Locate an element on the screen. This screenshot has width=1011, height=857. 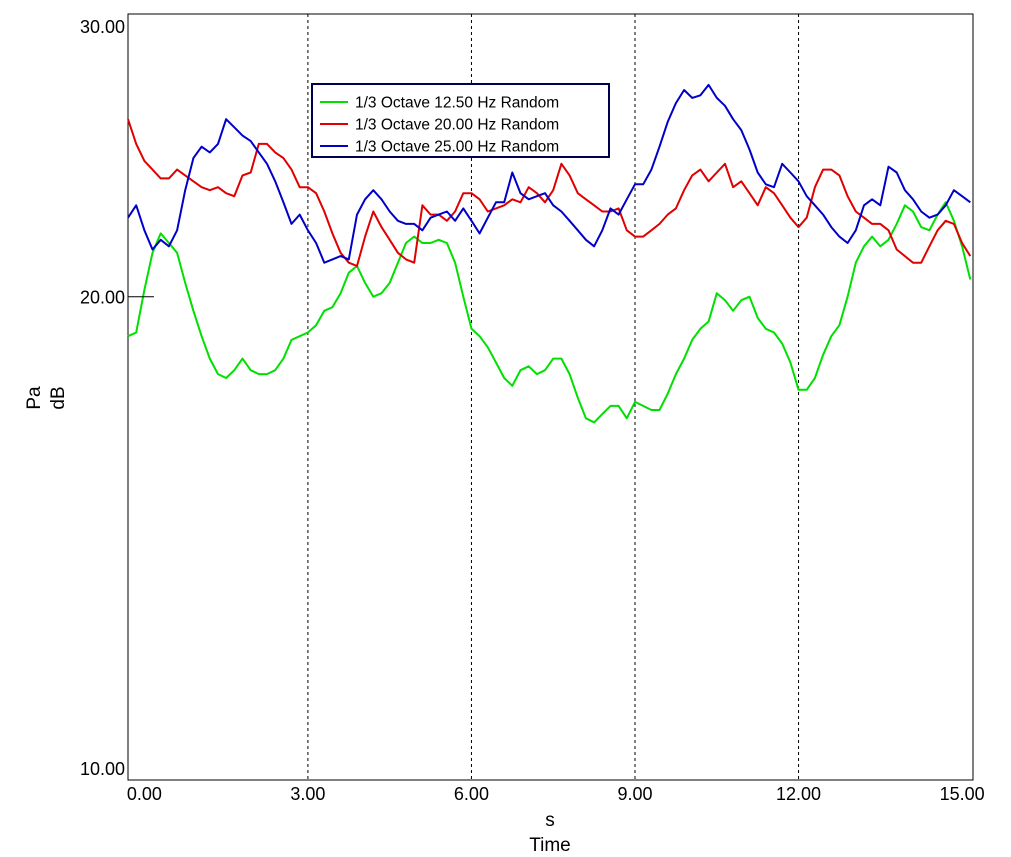
legend-box is located at coordinates (460, 120).